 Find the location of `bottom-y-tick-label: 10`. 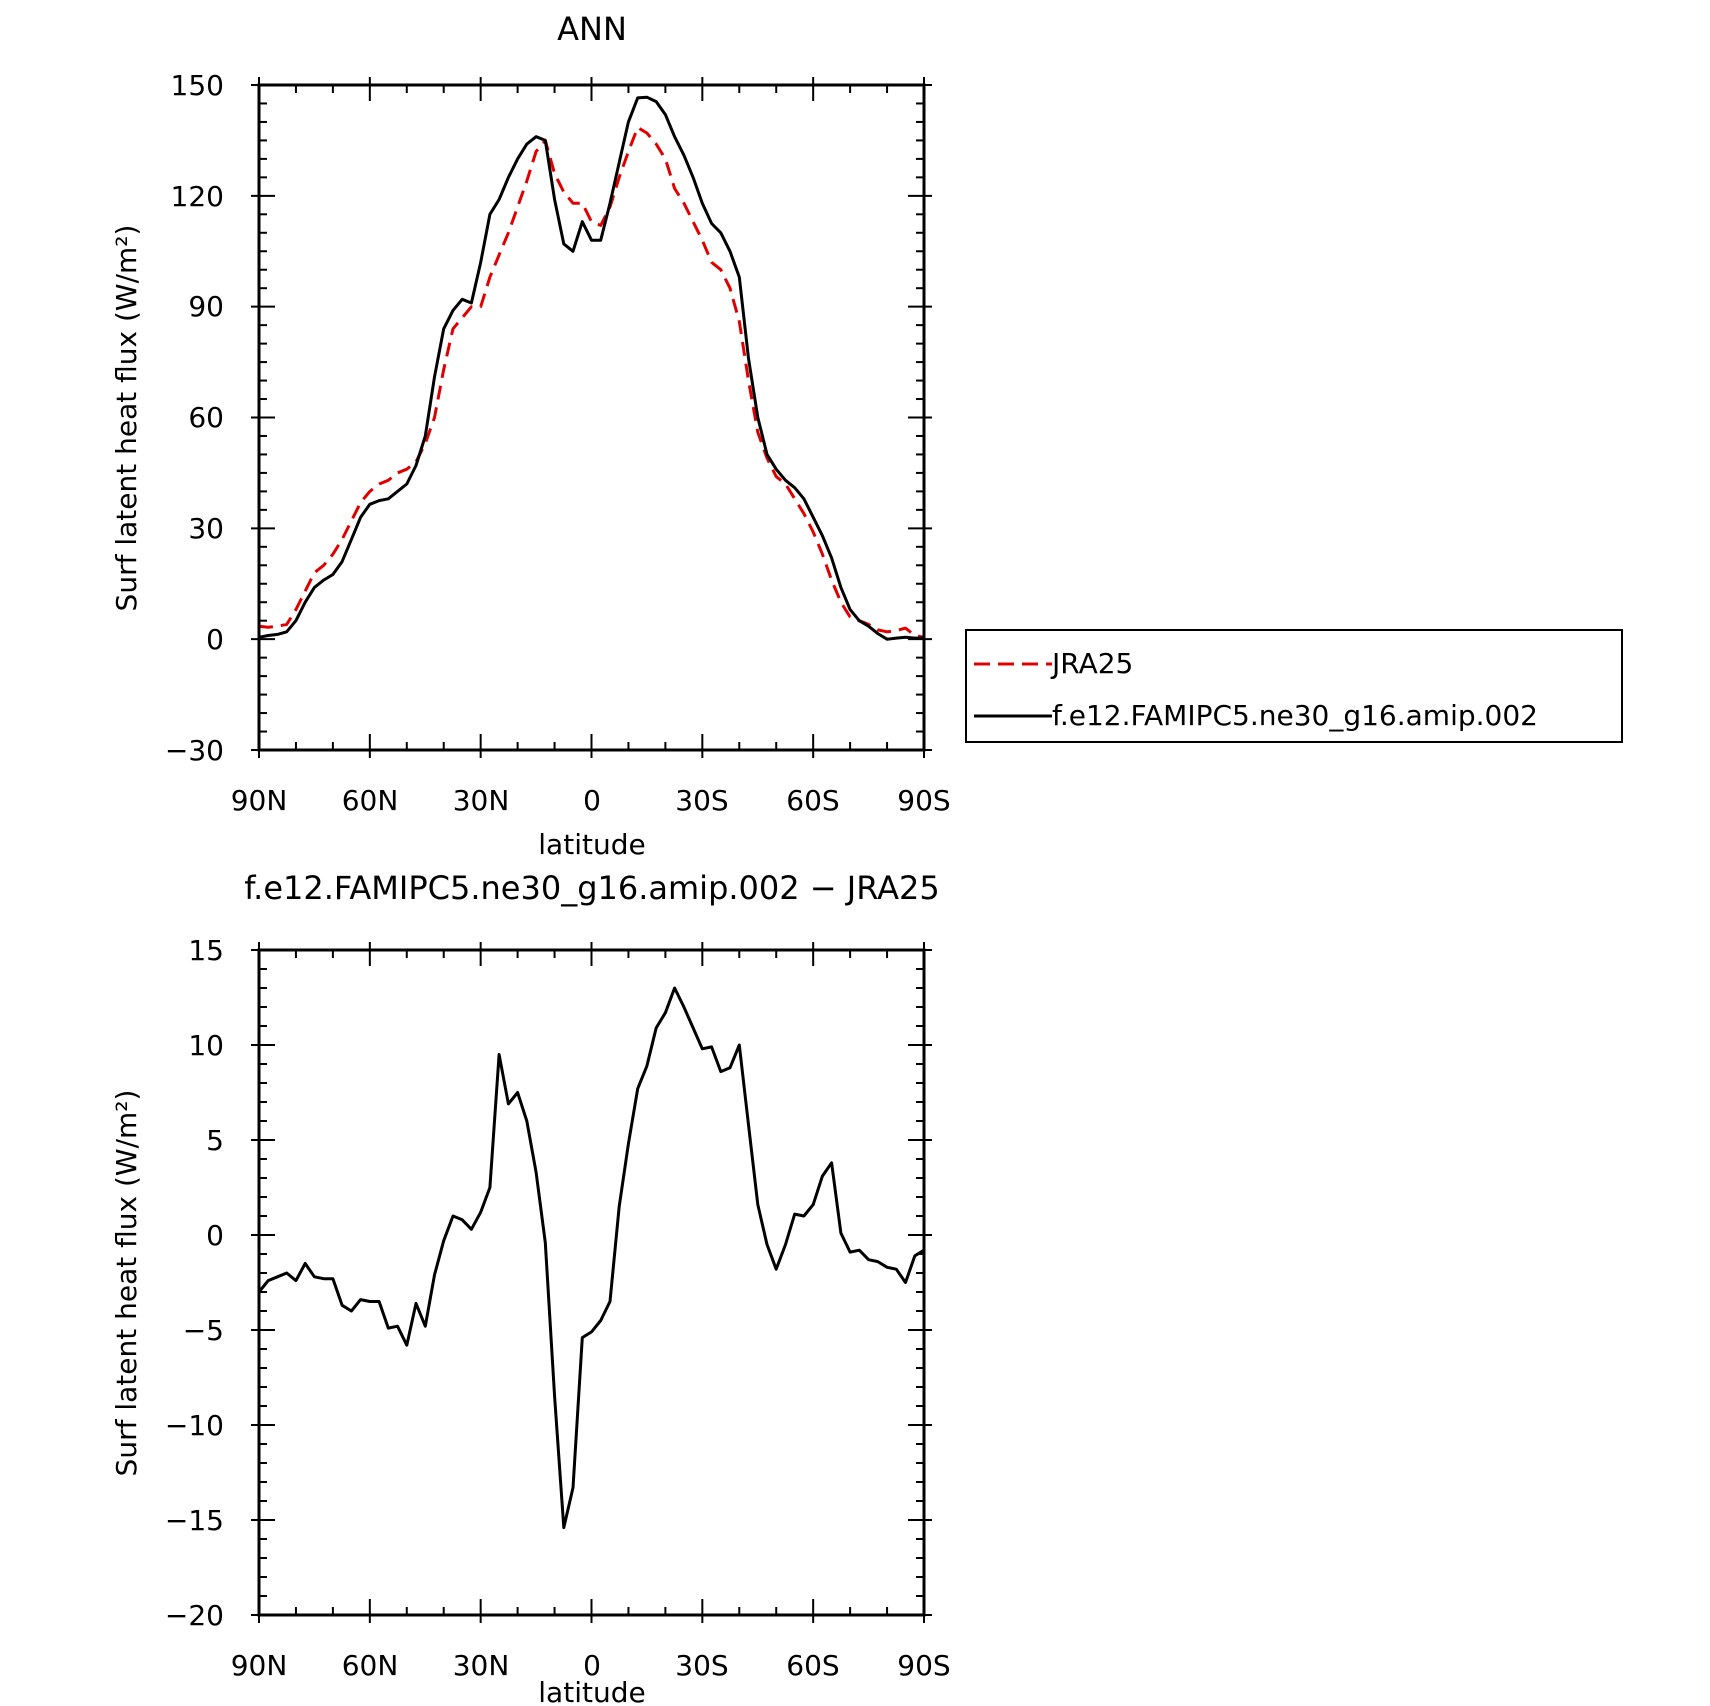

bottom-y-tick-label: 10 is located at coordinates (206, 1045).